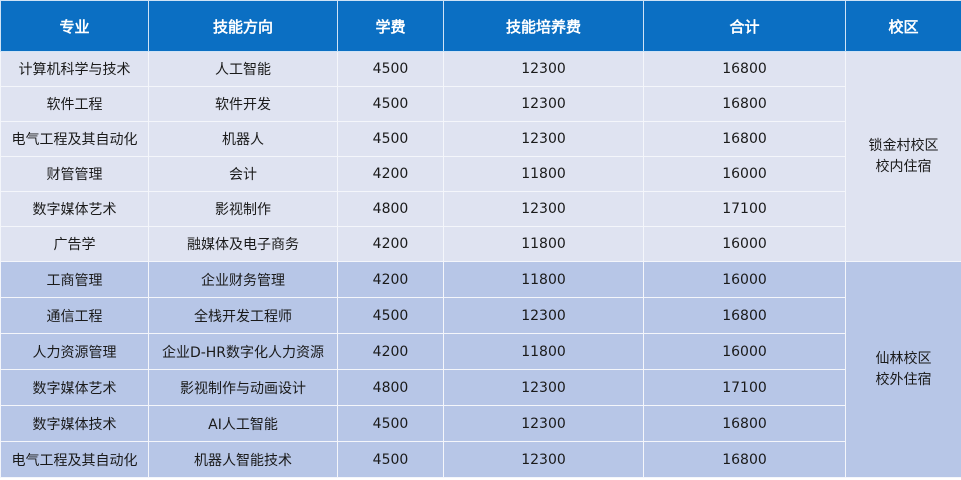 This screenshot has height=480, width=961. I want to click on housing-type: 校内住宿, so click(903, 166).